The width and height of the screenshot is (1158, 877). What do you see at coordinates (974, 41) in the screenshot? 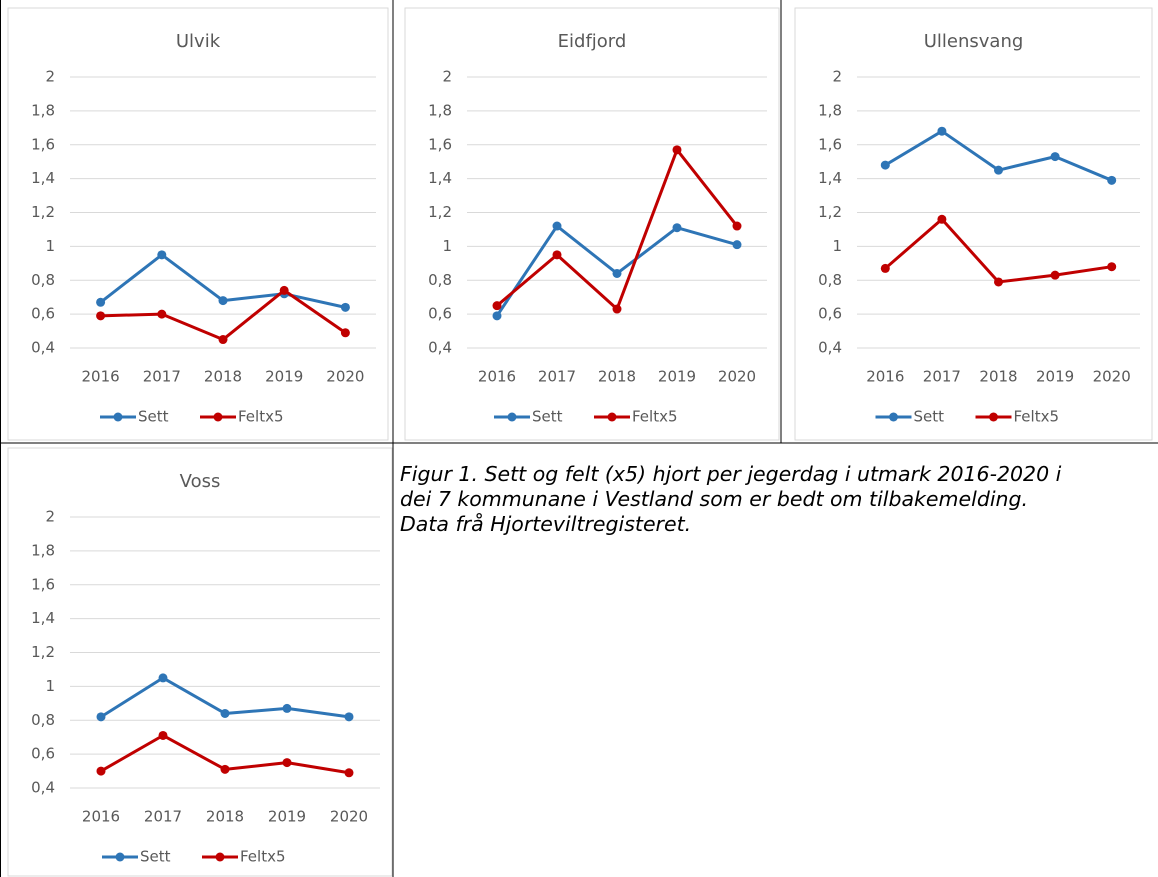
I see `chart-title: Ullensvang` at bounding box center [974, 41].